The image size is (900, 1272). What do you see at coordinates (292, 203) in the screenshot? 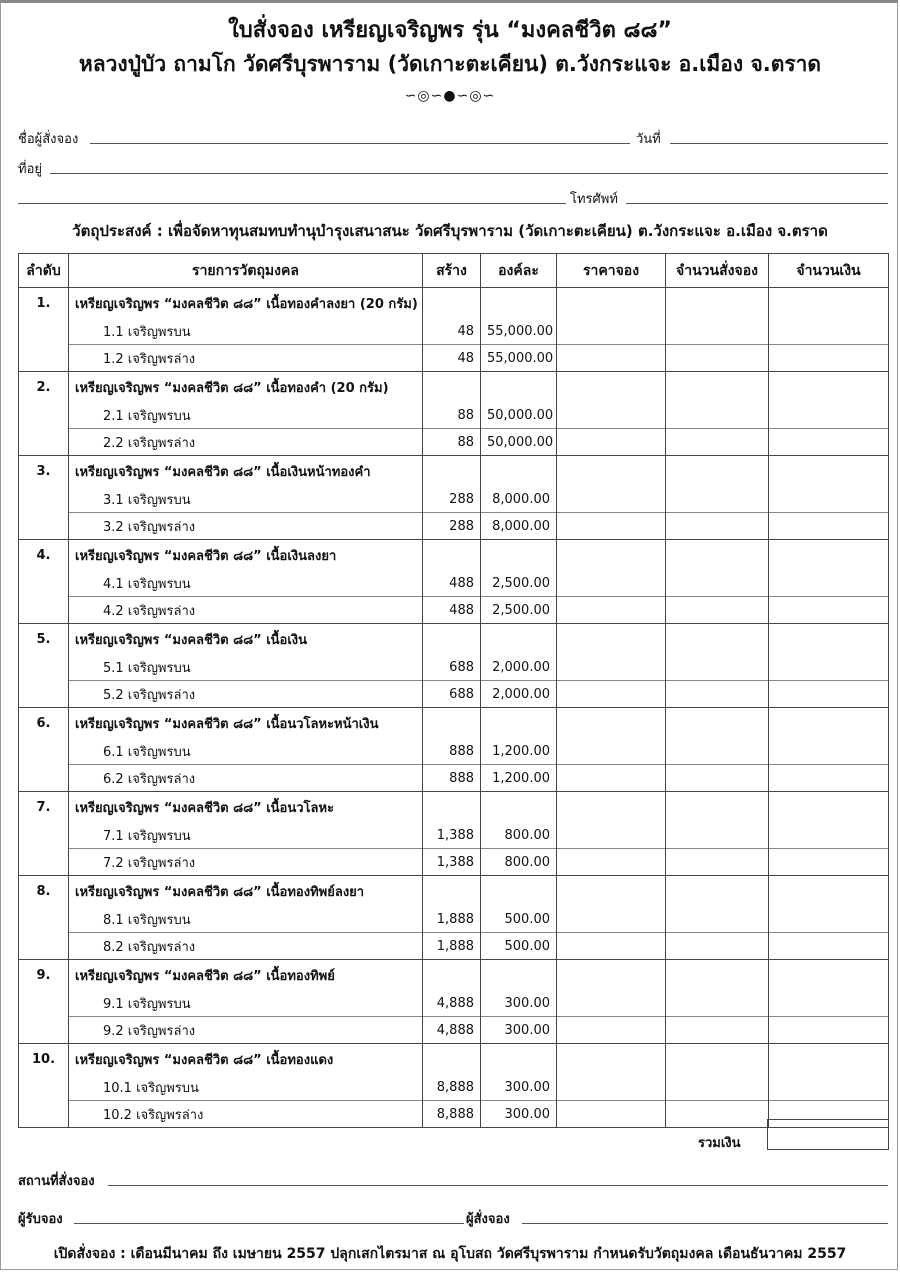
I see `address-field-line2` at bounding box center [292, 203].